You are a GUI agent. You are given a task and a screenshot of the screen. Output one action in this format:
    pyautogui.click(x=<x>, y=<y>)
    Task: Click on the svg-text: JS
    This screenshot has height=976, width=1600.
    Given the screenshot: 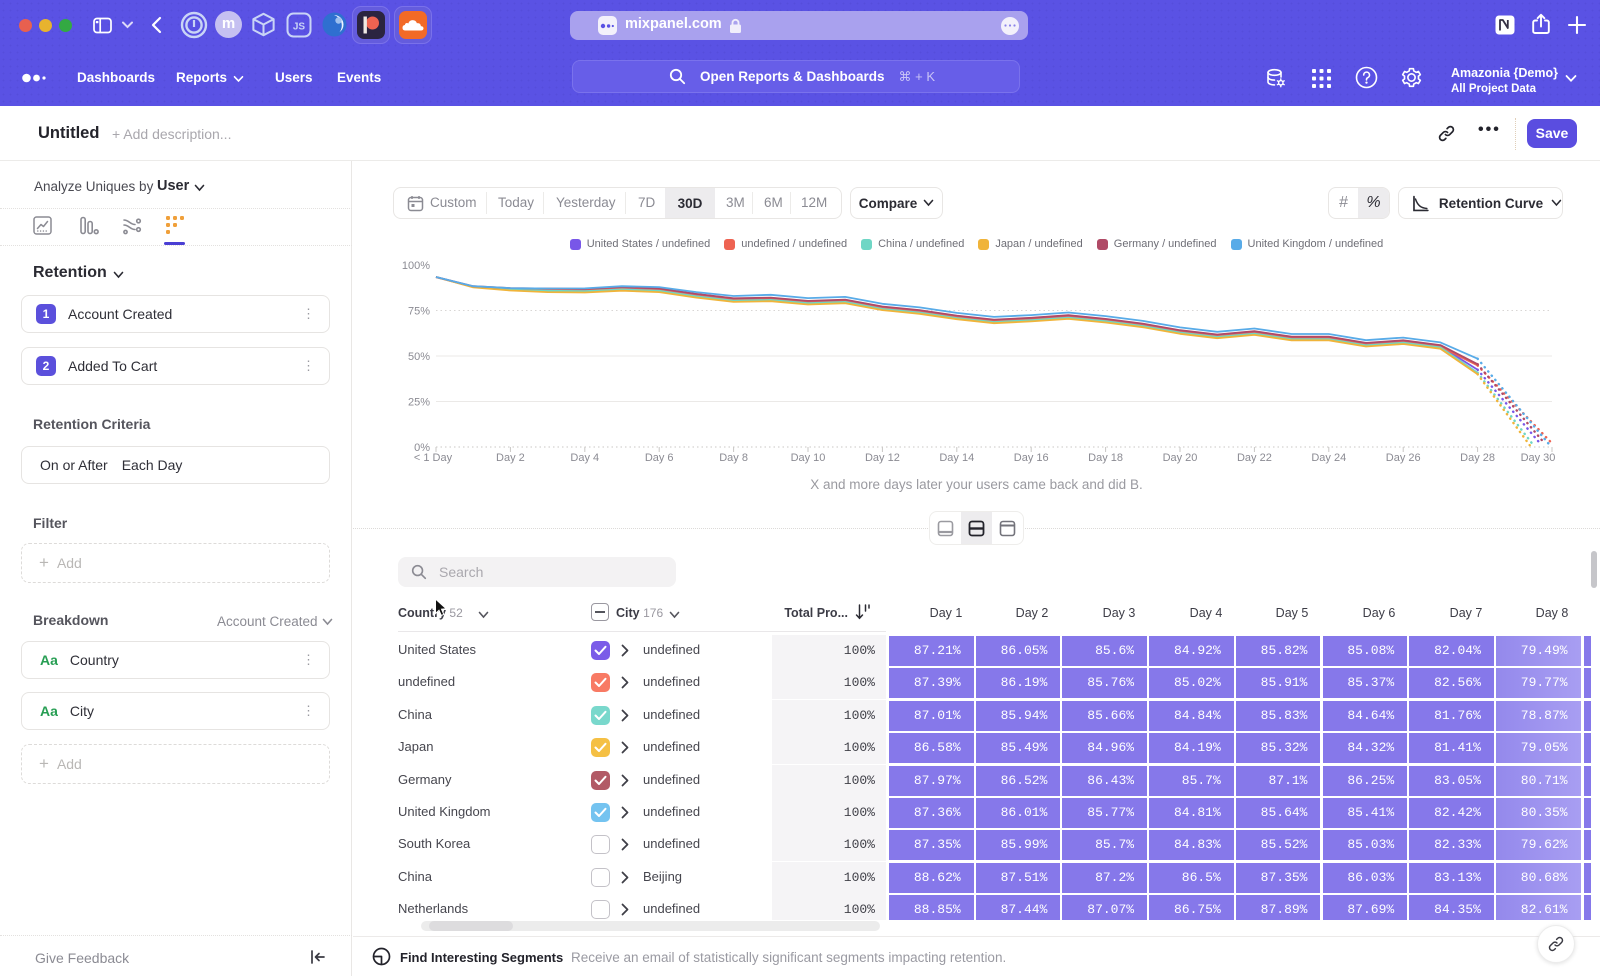 What is the action you would take?
    pyautogui.click(x=299, y=27)
    